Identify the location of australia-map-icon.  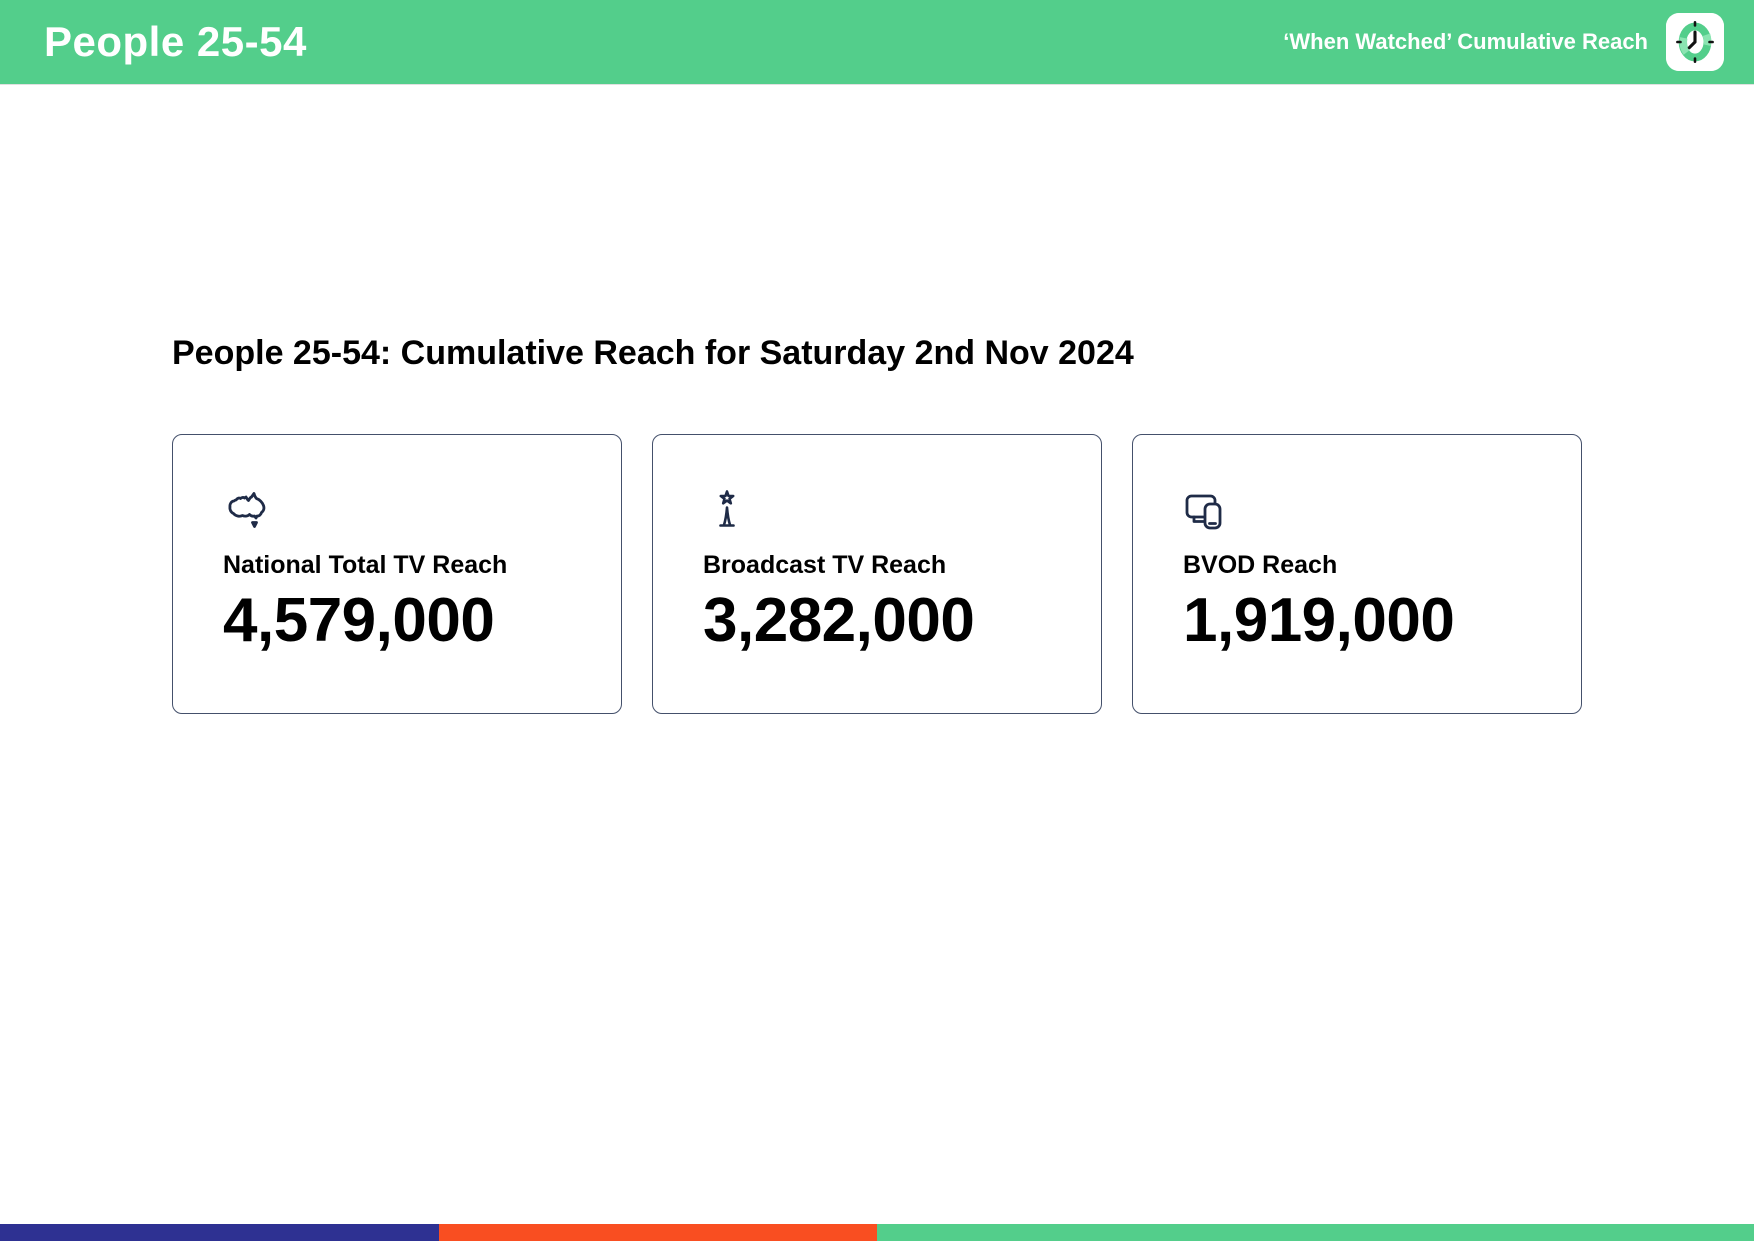
(247, 511).